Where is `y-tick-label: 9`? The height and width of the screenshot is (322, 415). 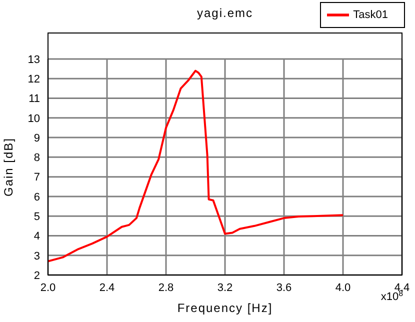
y-tick-label: 9 is located at coordinates (37, 138).